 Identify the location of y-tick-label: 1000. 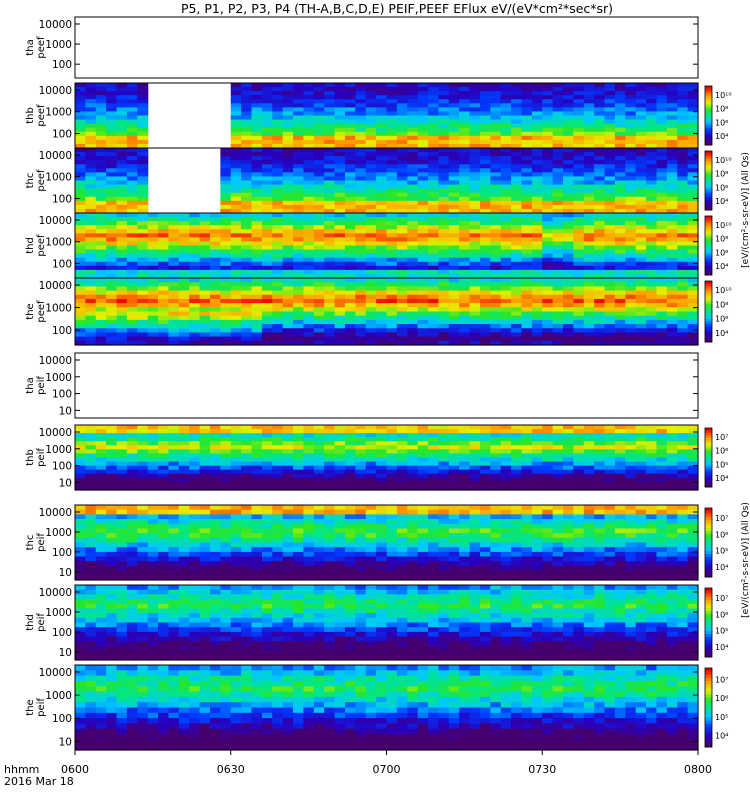
(58, 378).